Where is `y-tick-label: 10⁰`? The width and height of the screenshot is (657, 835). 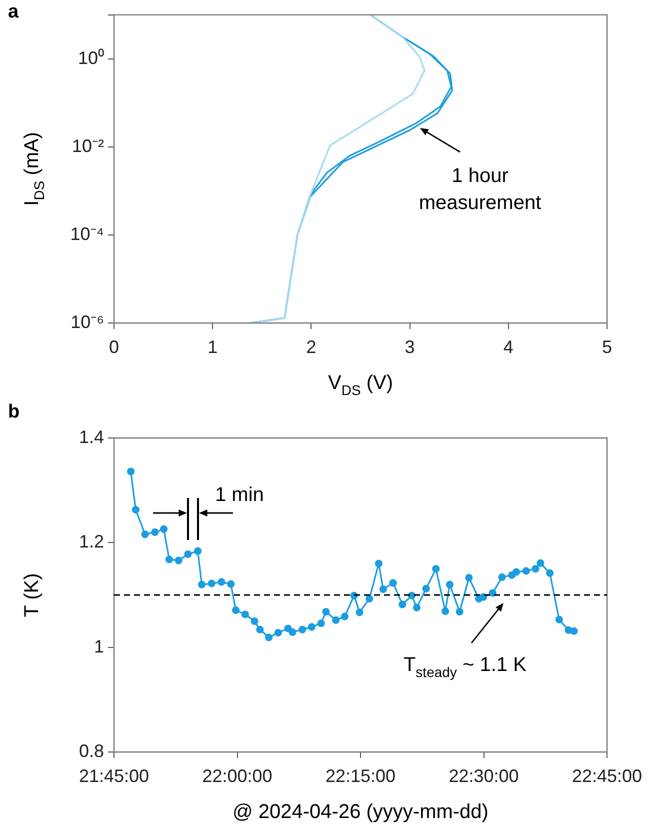
y-tick-label: 10⁰ is located at coordinates (91, 58).